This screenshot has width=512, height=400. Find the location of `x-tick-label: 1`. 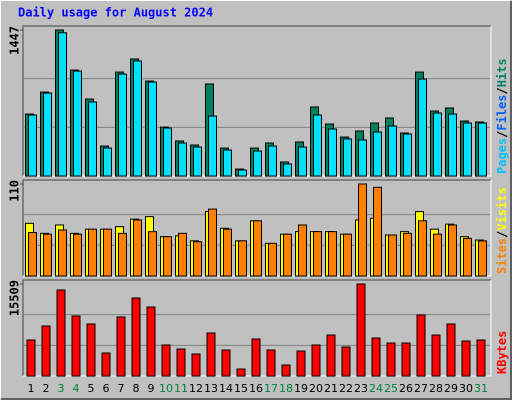

x-tick-label: 1 is located at coordinates (31, 388).